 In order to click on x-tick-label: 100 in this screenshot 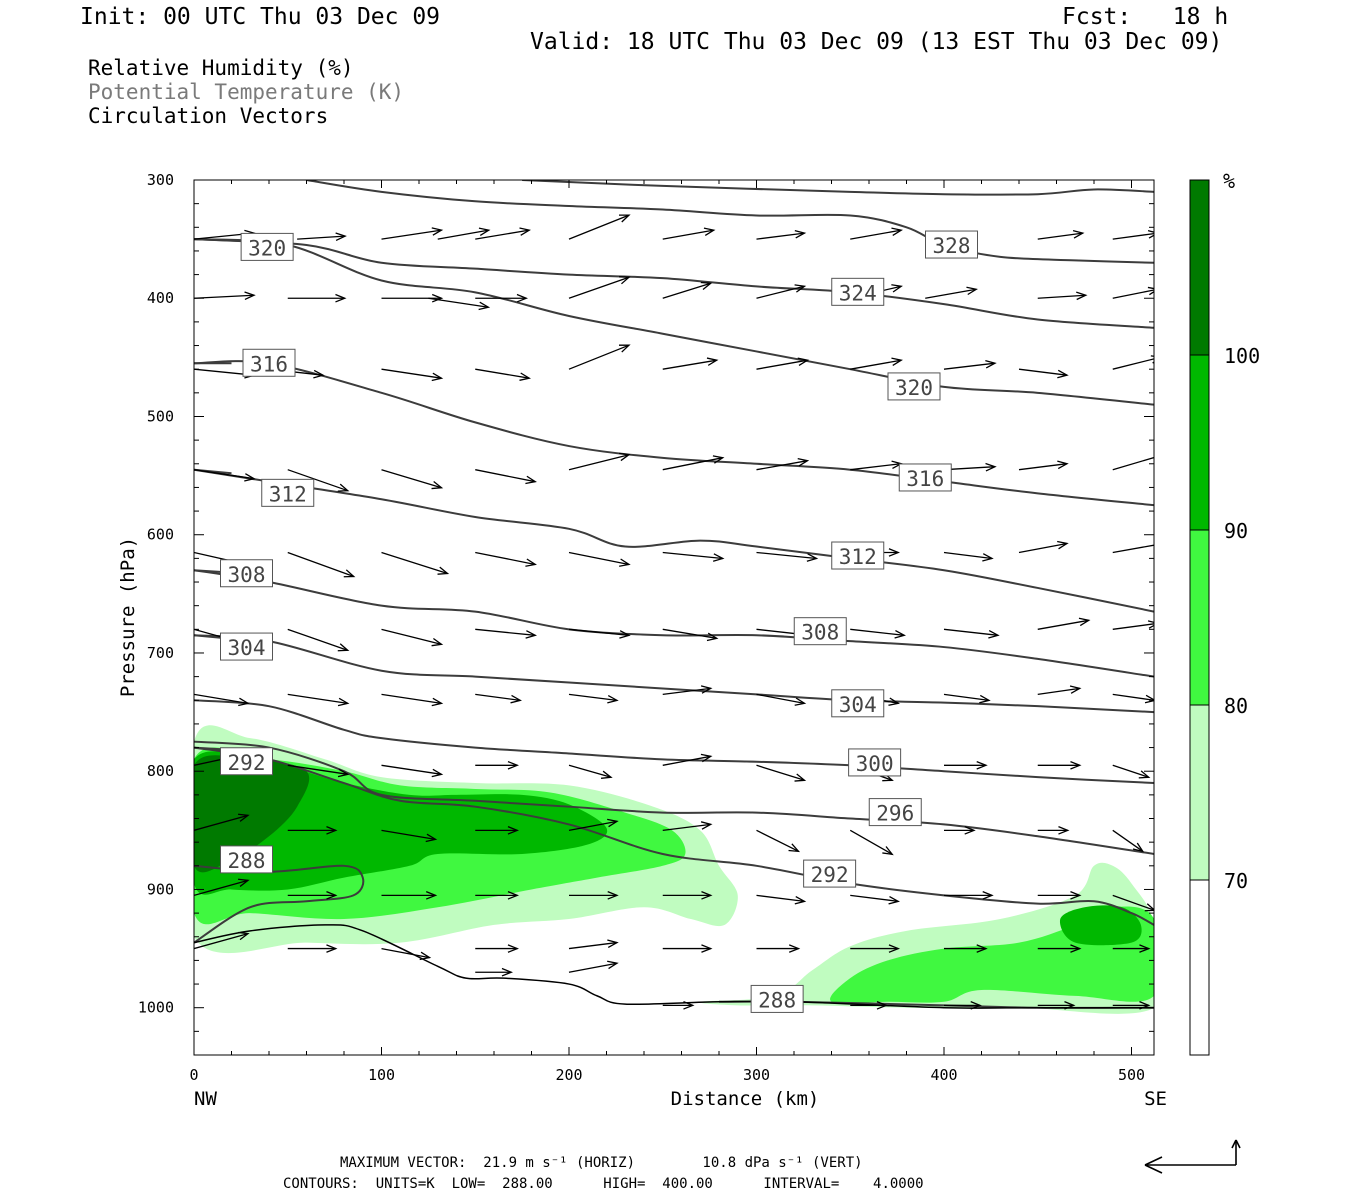, I will do `click(381, 1075)`.